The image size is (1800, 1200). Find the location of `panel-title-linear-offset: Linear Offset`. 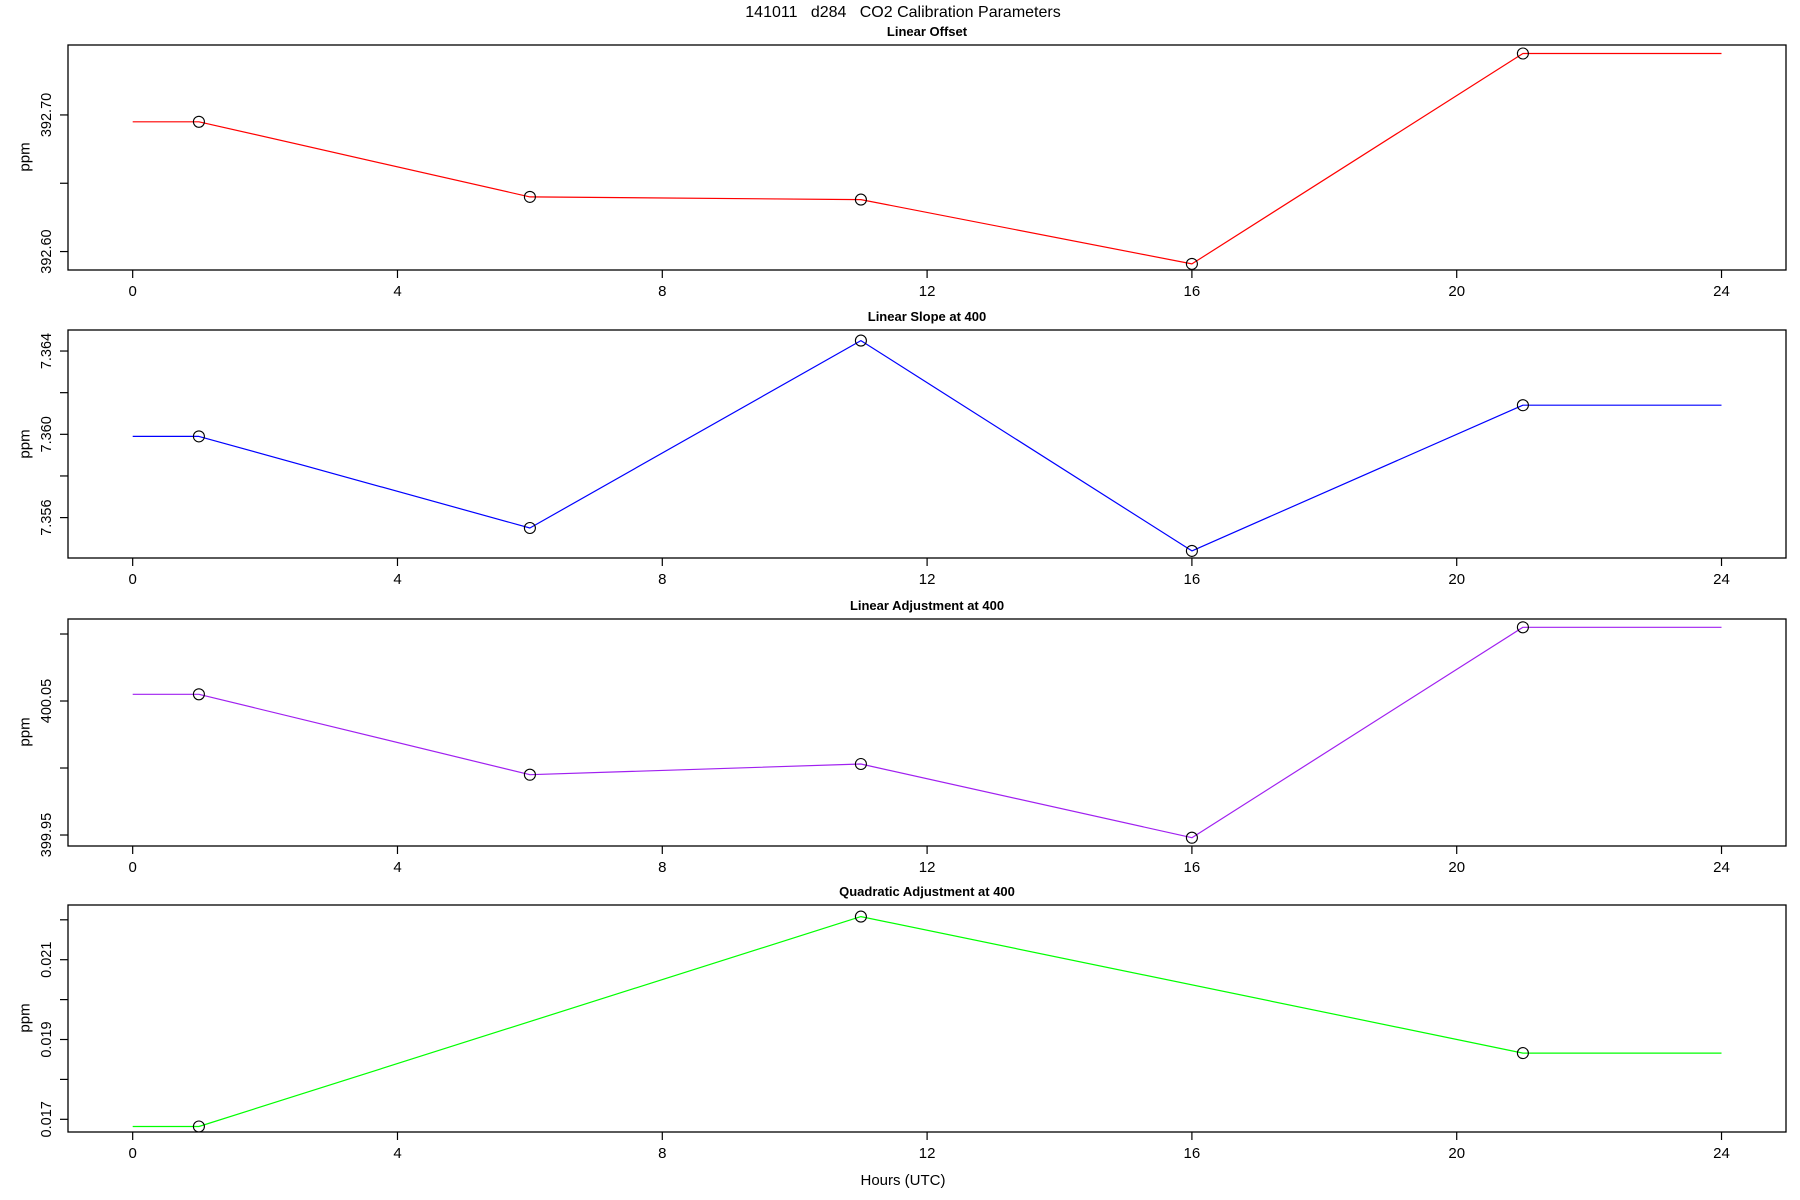

panel-title-linear-offset: Linear Offset is located at coordinates (927, 31).